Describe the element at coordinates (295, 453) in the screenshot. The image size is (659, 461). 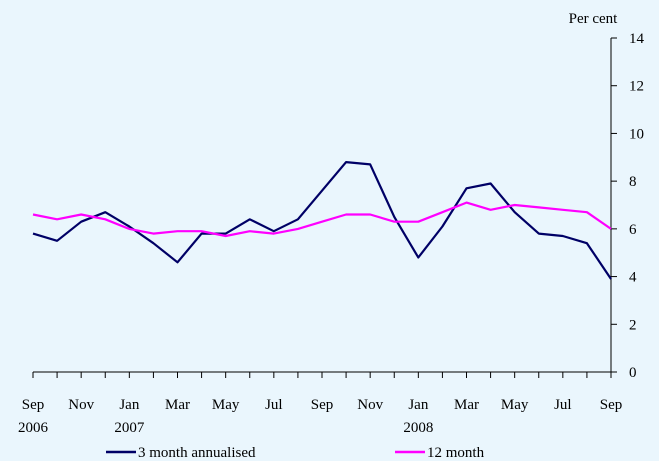
I see `legend: 3 month annualised 12 month` at that location.